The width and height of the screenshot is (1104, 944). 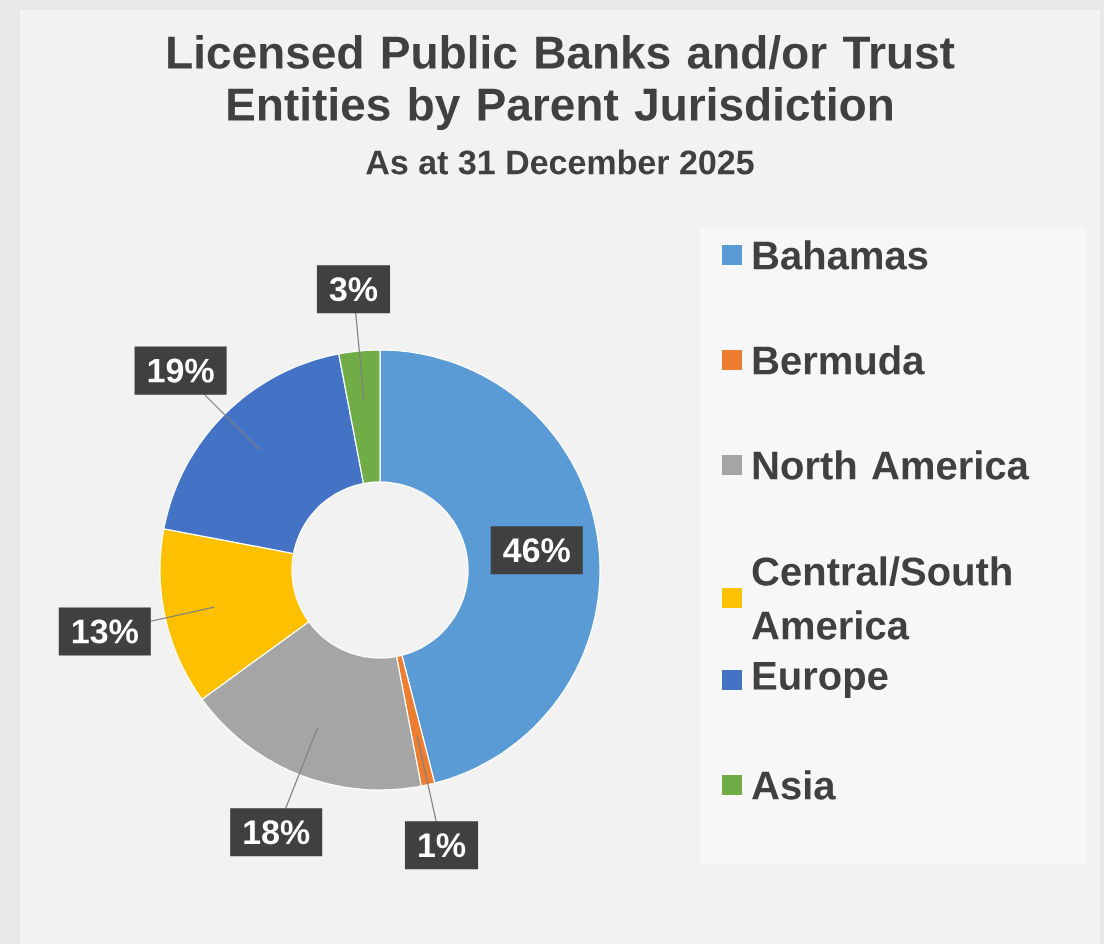 What do you see at coordinates (353, 289) in the screenshot?
I see `data-label: 3%` at bounding box center [353, 289].